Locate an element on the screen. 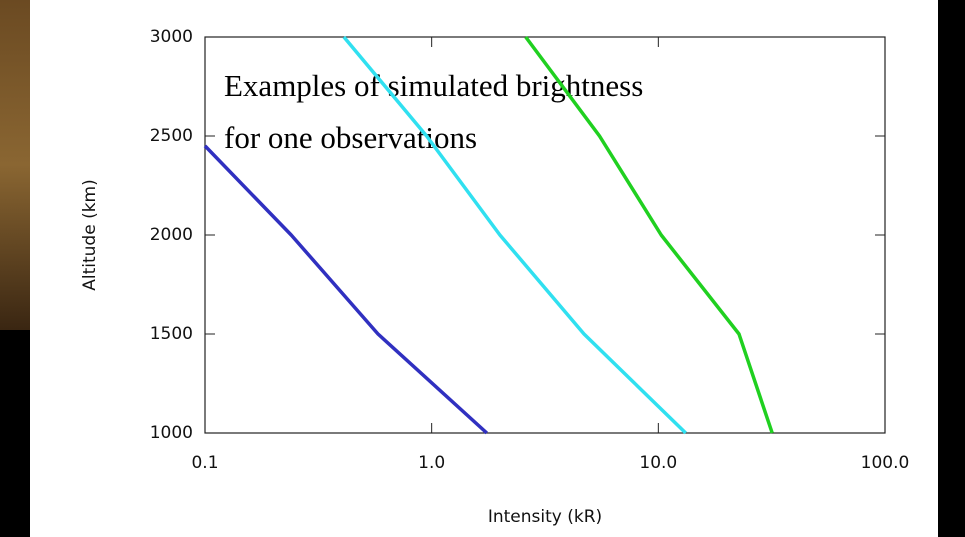  y-tick-label: 2000 is located at coordinates (171, 235).